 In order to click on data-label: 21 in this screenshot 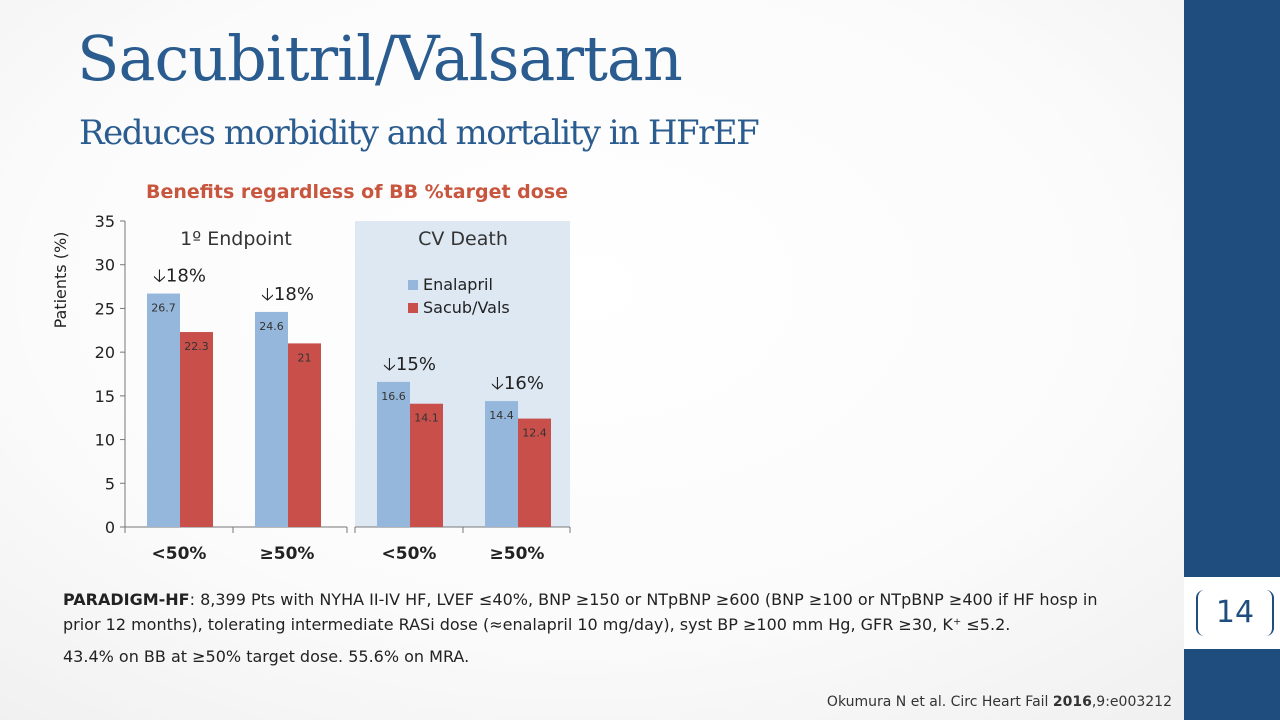, I will do `click(305, 357)`.